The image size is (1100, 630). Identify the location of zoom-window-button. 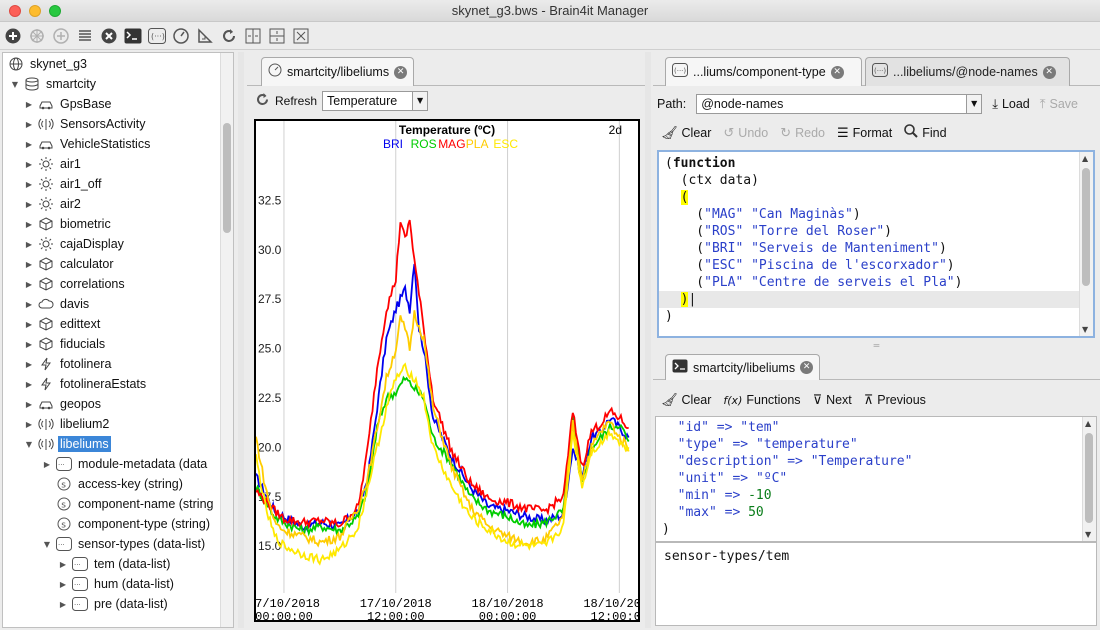
(55, 11).